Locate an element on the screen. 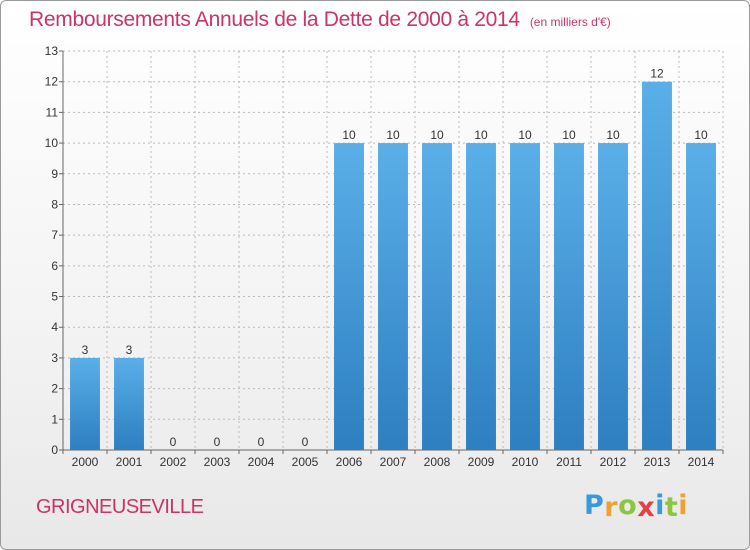 The width and height of the screenshot is (750, 550). logo-letter-2: o is located at coordinates (628, 505).